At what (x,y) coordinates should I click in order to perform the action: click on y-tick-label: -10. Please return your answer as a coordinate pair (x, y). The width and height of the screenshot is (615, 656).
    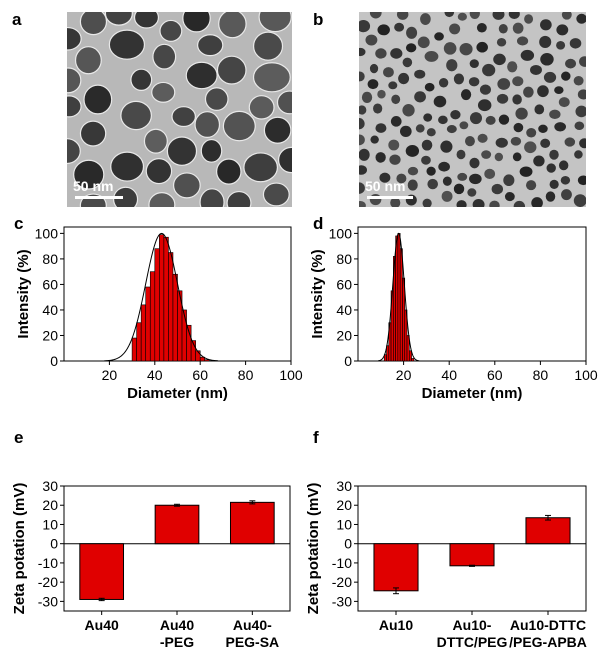
    Looking at the image, I should click on (342, 563).